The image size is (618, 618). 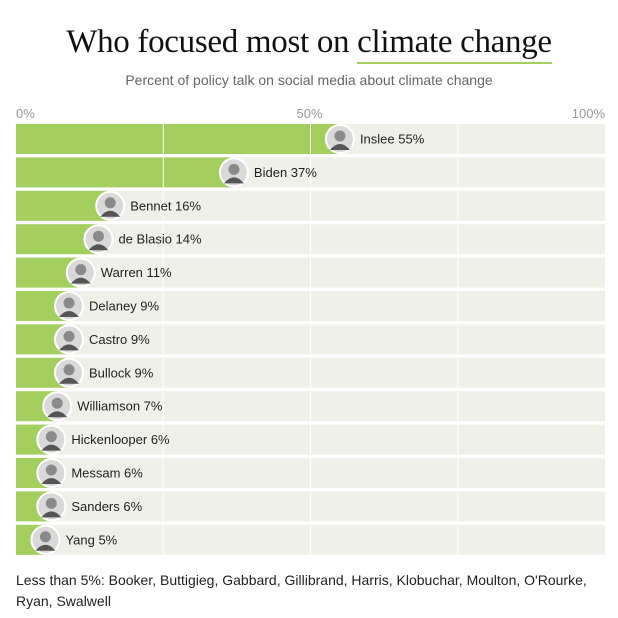 I want to click on bar-row-sanders: Sanders 6%, so click(x=310, y=506).